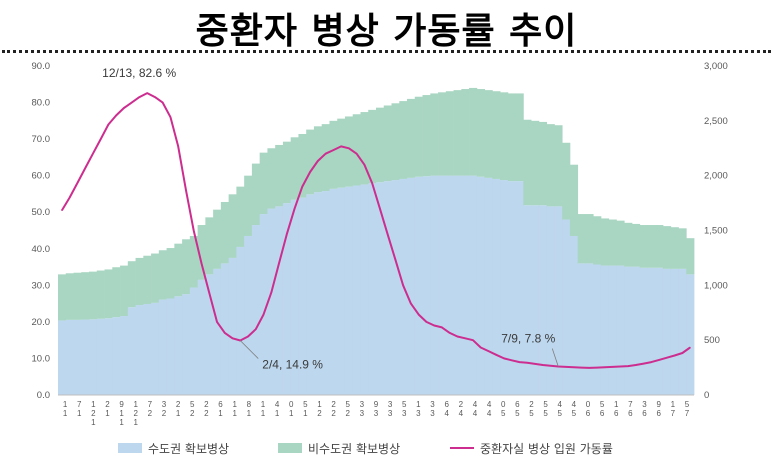 This screenshot has height=463, width=773. What do you see at coordinates (386, 31) in the screenshot?
I see `chart-title: 중환자 병상 가동률 추이` at bounding box center [386, 31].